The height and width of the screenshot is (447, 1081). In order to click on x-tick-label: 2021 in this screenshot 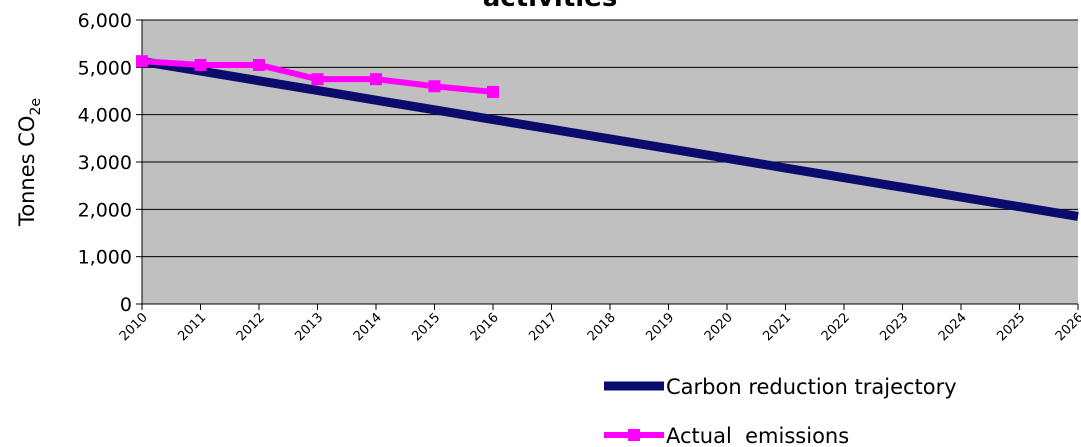, I will do `click(777, 327)`.